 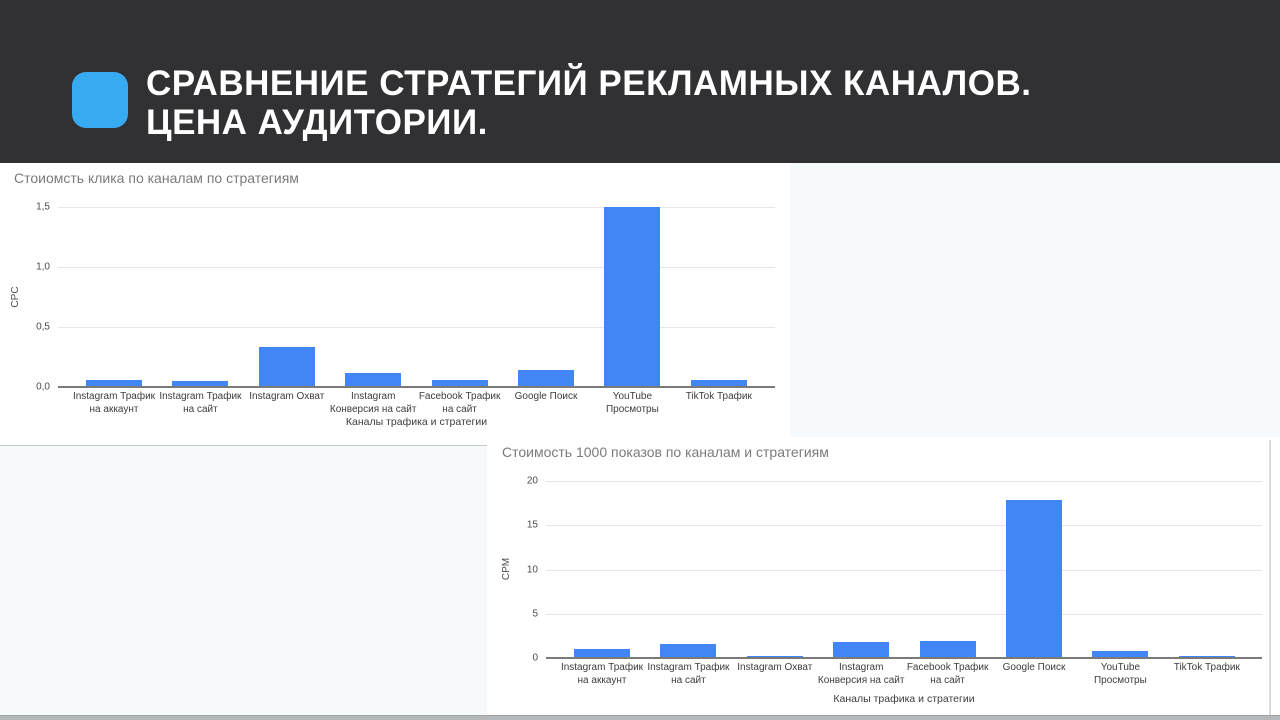 What do you see at coordinates (243, 580) in the screenshot?
I see `background-region-bottom-left` at bounding box center [243, 580].